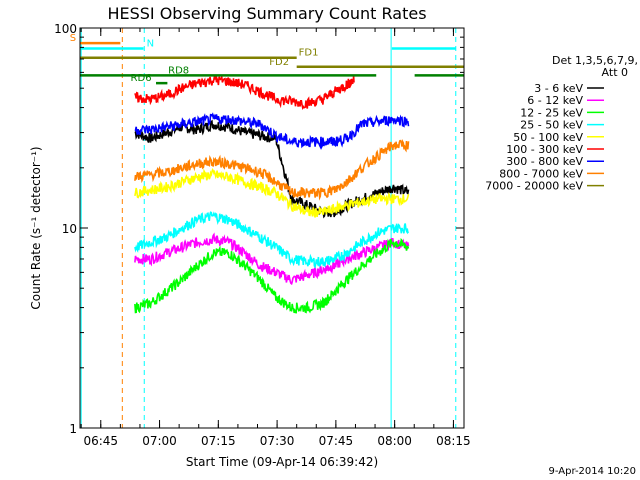  What do you see at coordinates (100, 441) in the screenshot?
I see `x-tick-label-0: 06:45` at bounding box center [100, 441].